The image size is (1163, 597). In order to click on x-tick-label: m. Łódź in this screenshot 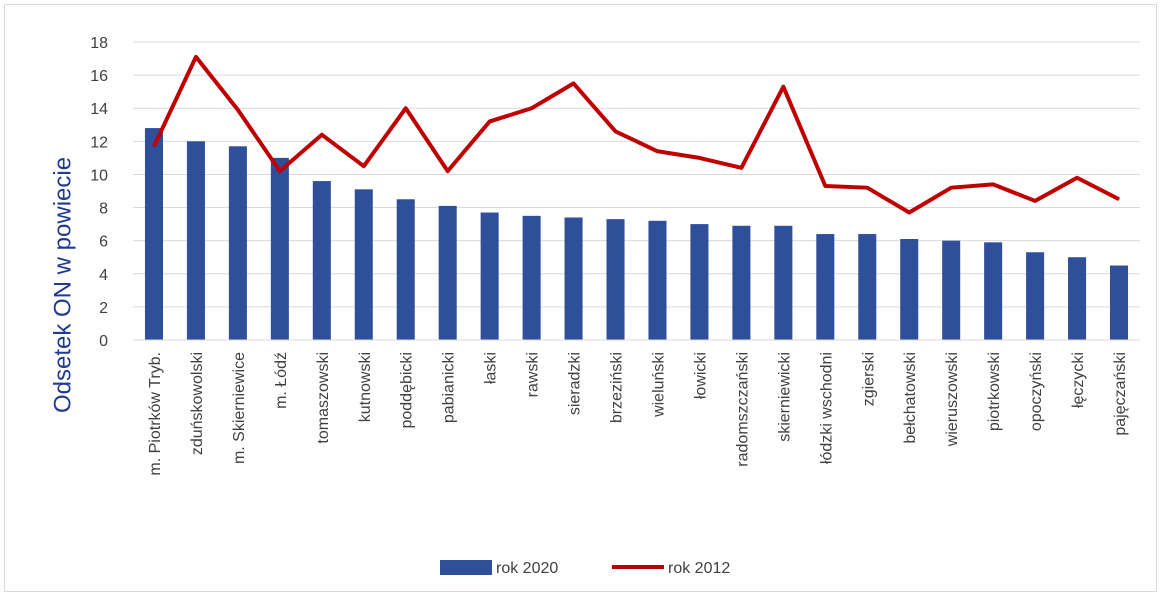, I will do `click(281, 380)`.